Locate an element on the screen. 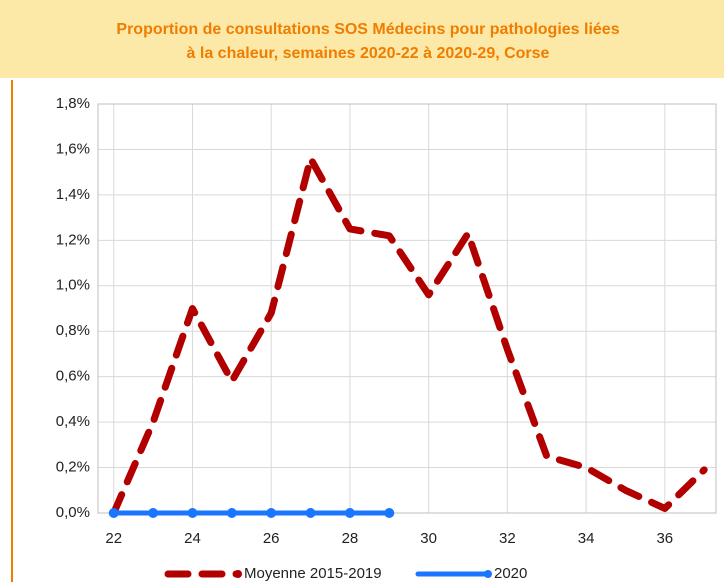  y-tick-label: 0,8% is located at coordinates (73, 330).